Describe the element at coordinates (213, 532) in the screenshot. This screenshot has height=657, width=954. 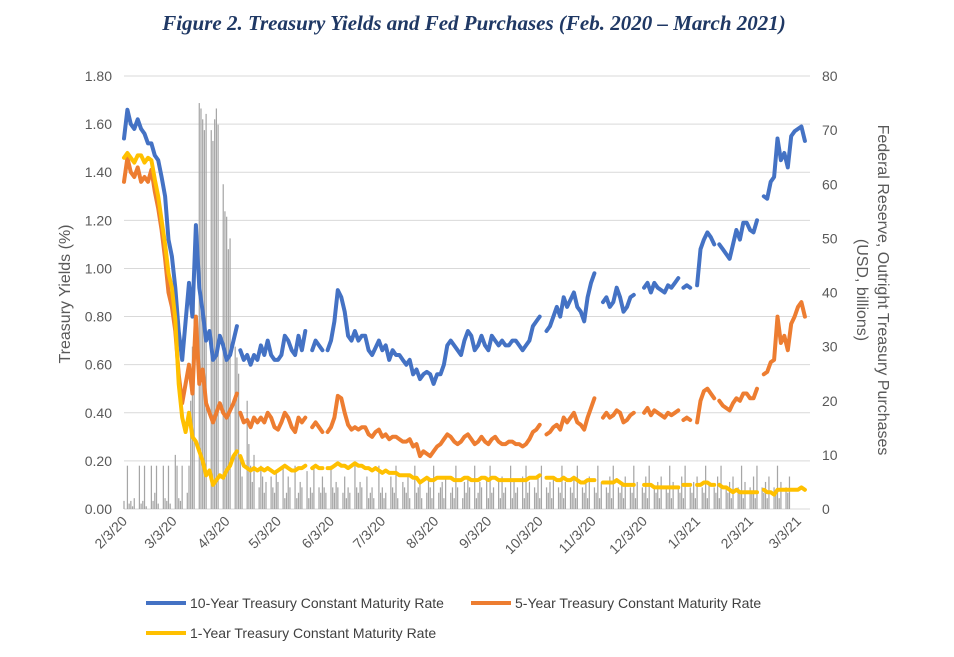
I see `x-tick-label: 4/3/20` at that location.